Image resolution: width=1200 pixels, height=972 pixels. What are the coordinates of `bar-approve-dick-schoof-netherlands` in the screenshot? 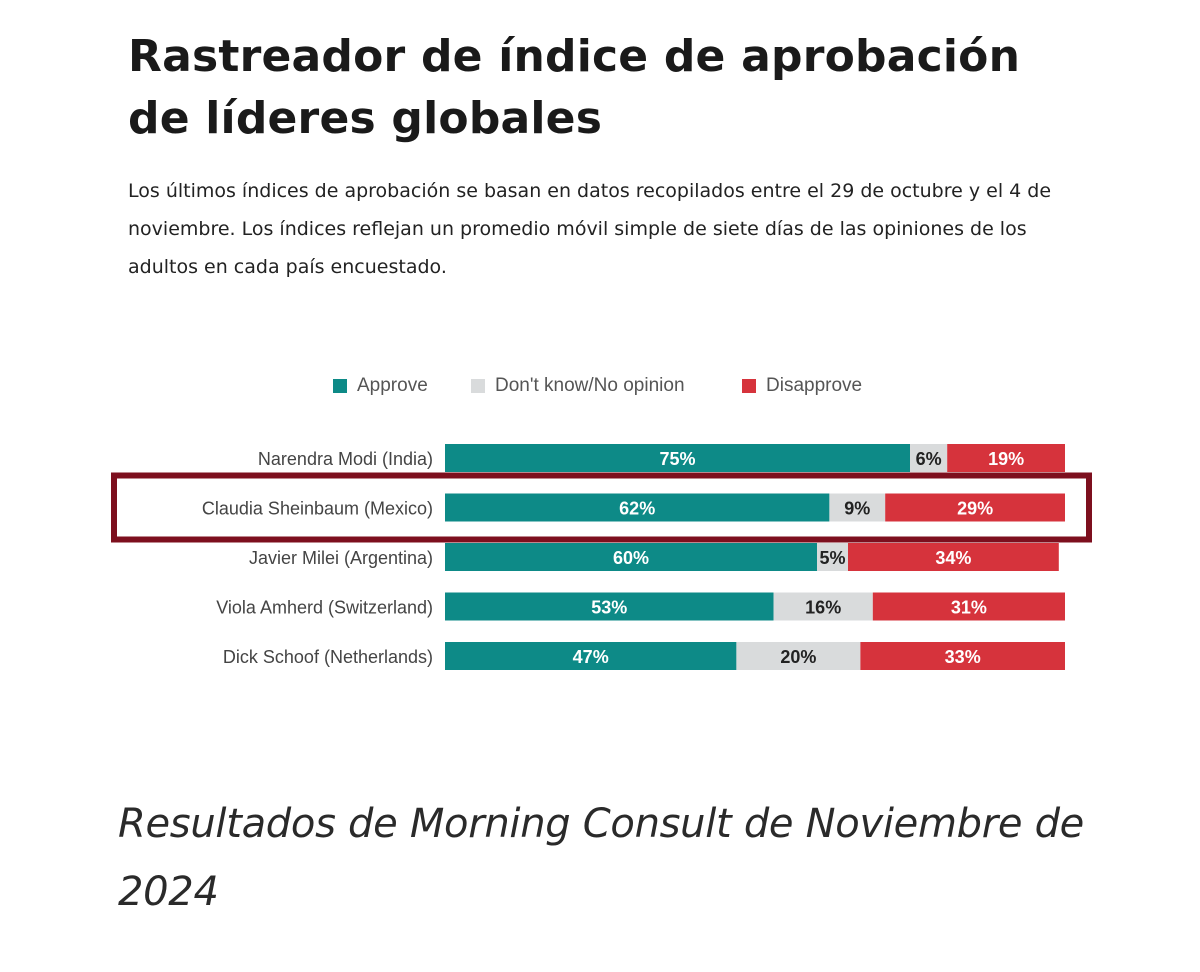 It's located at (591, 656).